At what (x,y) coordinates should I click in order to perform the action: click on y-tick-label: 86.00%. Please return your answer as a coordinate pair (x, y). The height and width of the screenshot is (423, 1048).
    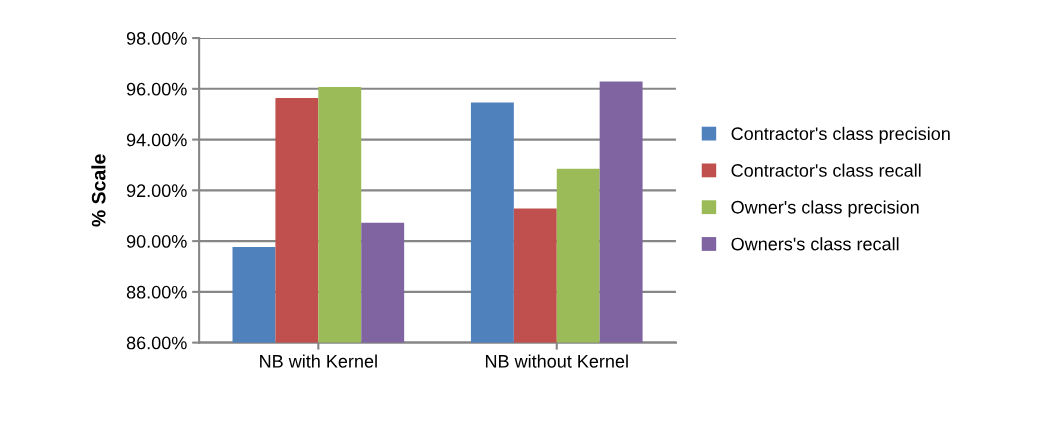
    Looking at the image, I should click on (156, 343).